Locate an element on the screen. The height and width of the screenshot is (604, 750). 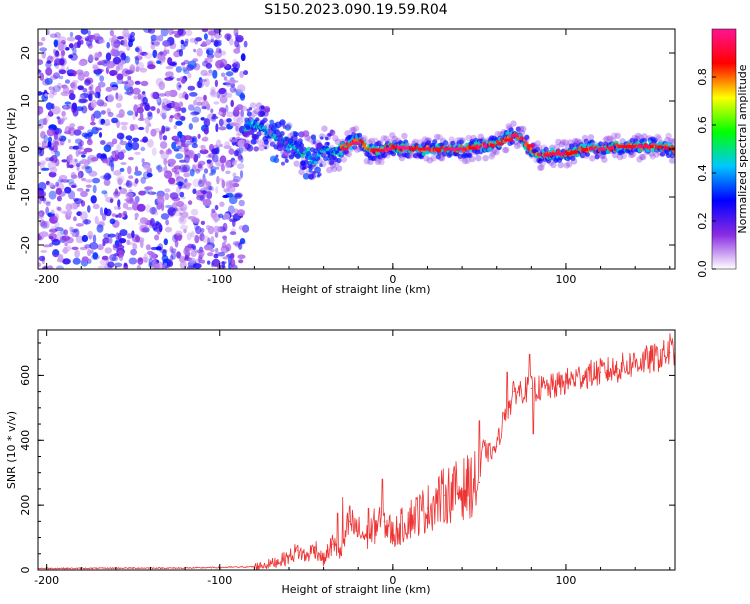
x-tick-label: -200 is located at coordinates (46, 580).